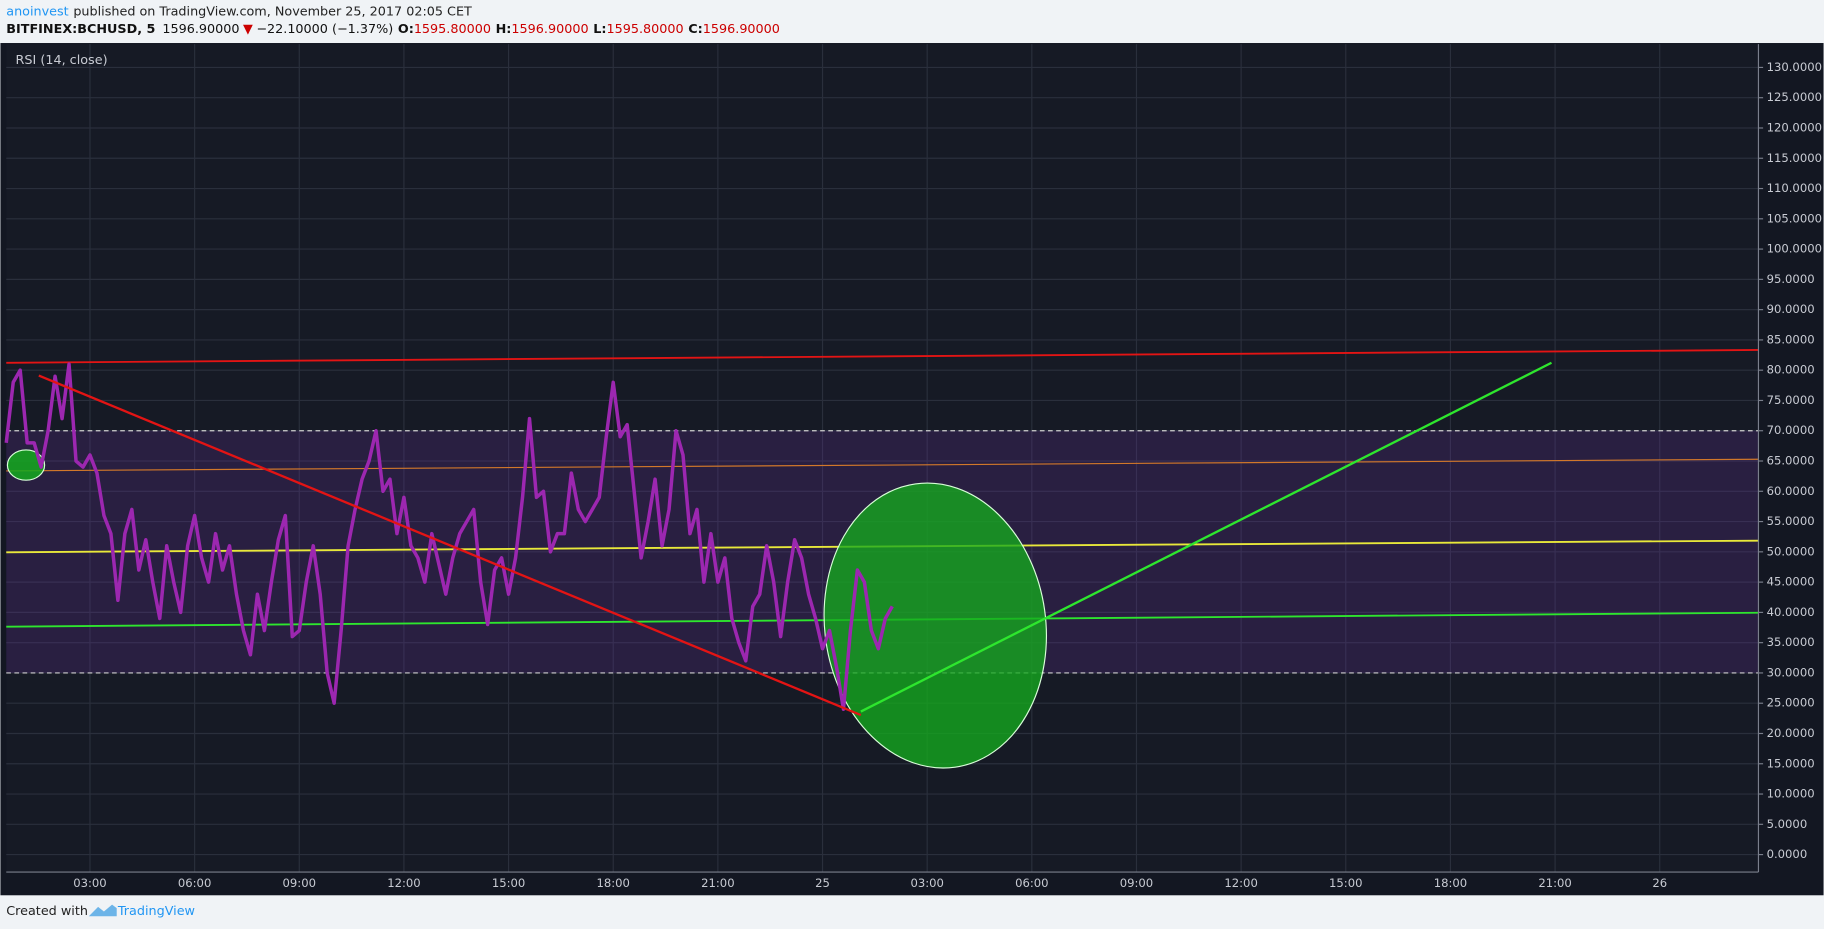  What do you see at coordinates (1794, 188) in the screenshot?
I see `y-tick-label: 110.0000` at bounding box center [1794, 188].